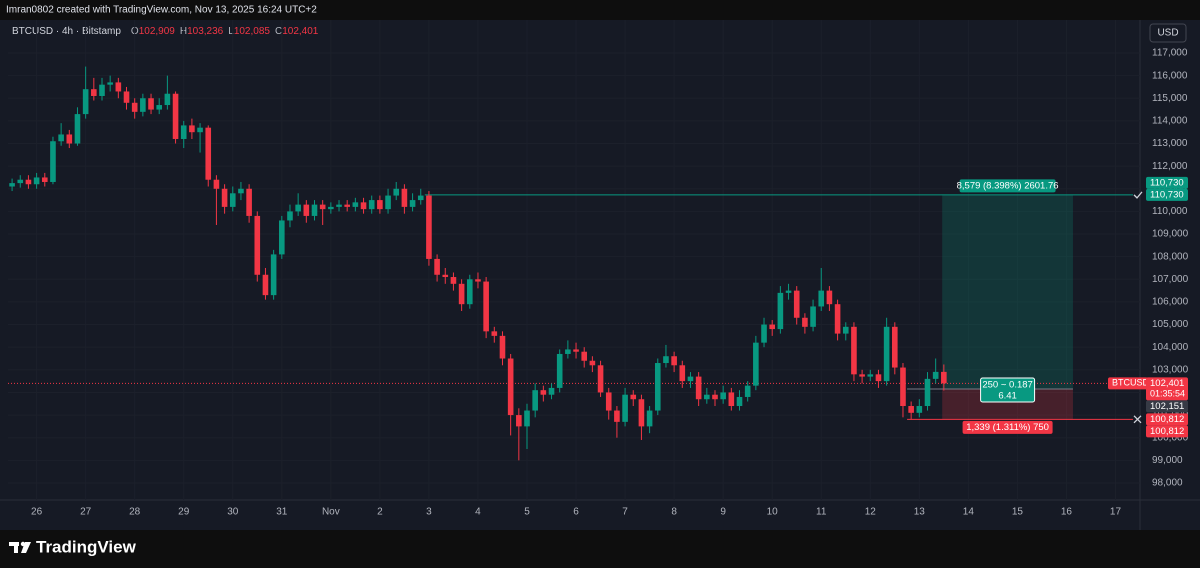 Image resolution: width=1200 pixels, height=568 pixels. I want to click on last-price-badge, so click(1167, 389).